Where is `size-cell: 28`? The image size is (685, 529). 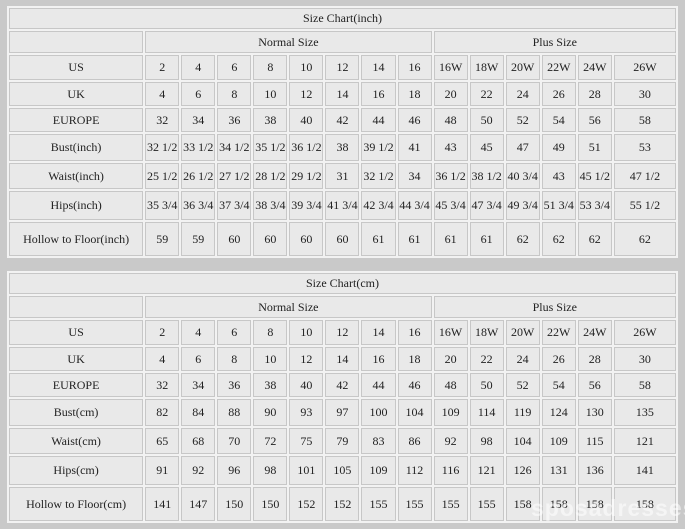
size-cell: 28 is located at coordinates (594, 359).